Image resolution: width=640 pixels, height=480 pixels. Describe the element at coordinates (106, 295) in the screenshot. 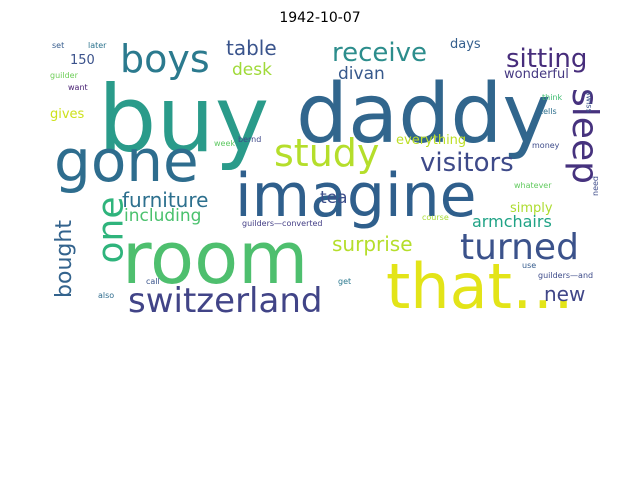

I see `word-also: also` at that location.